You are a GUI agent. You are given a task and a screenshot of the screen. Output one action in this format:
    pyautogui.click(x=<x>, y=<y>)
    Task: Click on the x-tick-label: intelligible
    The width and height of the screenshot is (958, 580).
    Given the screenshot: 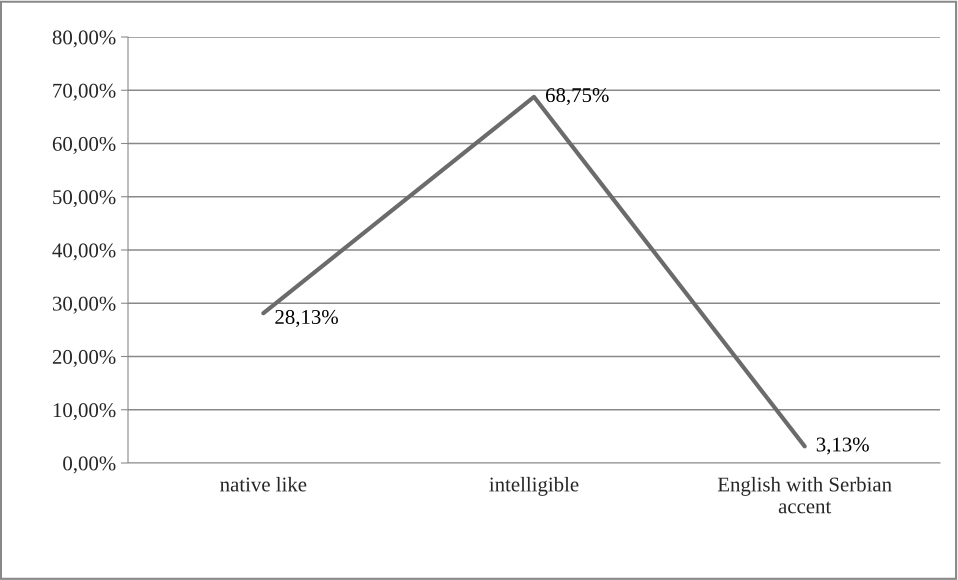 What is the action you would take?
    pyautogui.click(x=533, y=486)
    